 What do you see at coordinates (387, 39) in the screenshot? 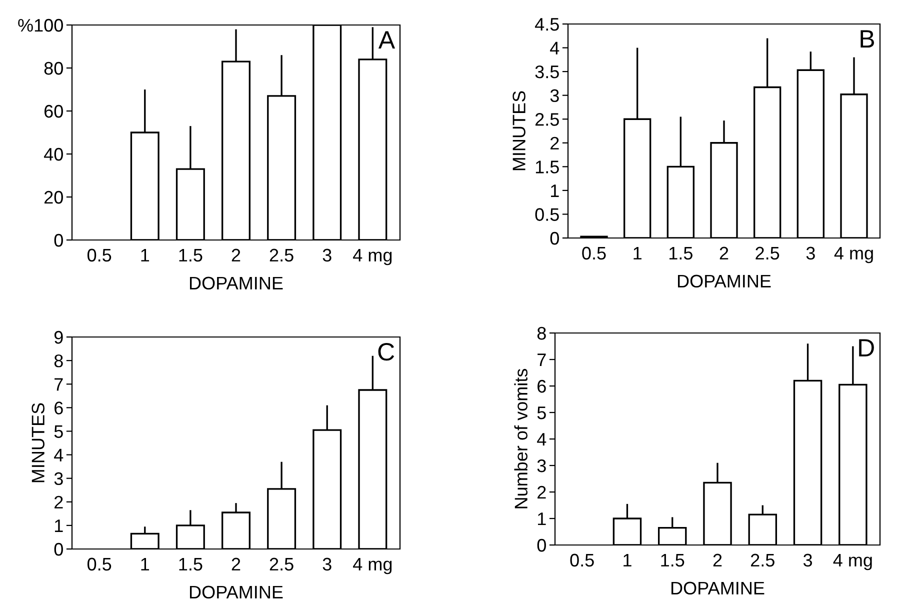
I see `annotation: A` at bounding box center [387, 39].